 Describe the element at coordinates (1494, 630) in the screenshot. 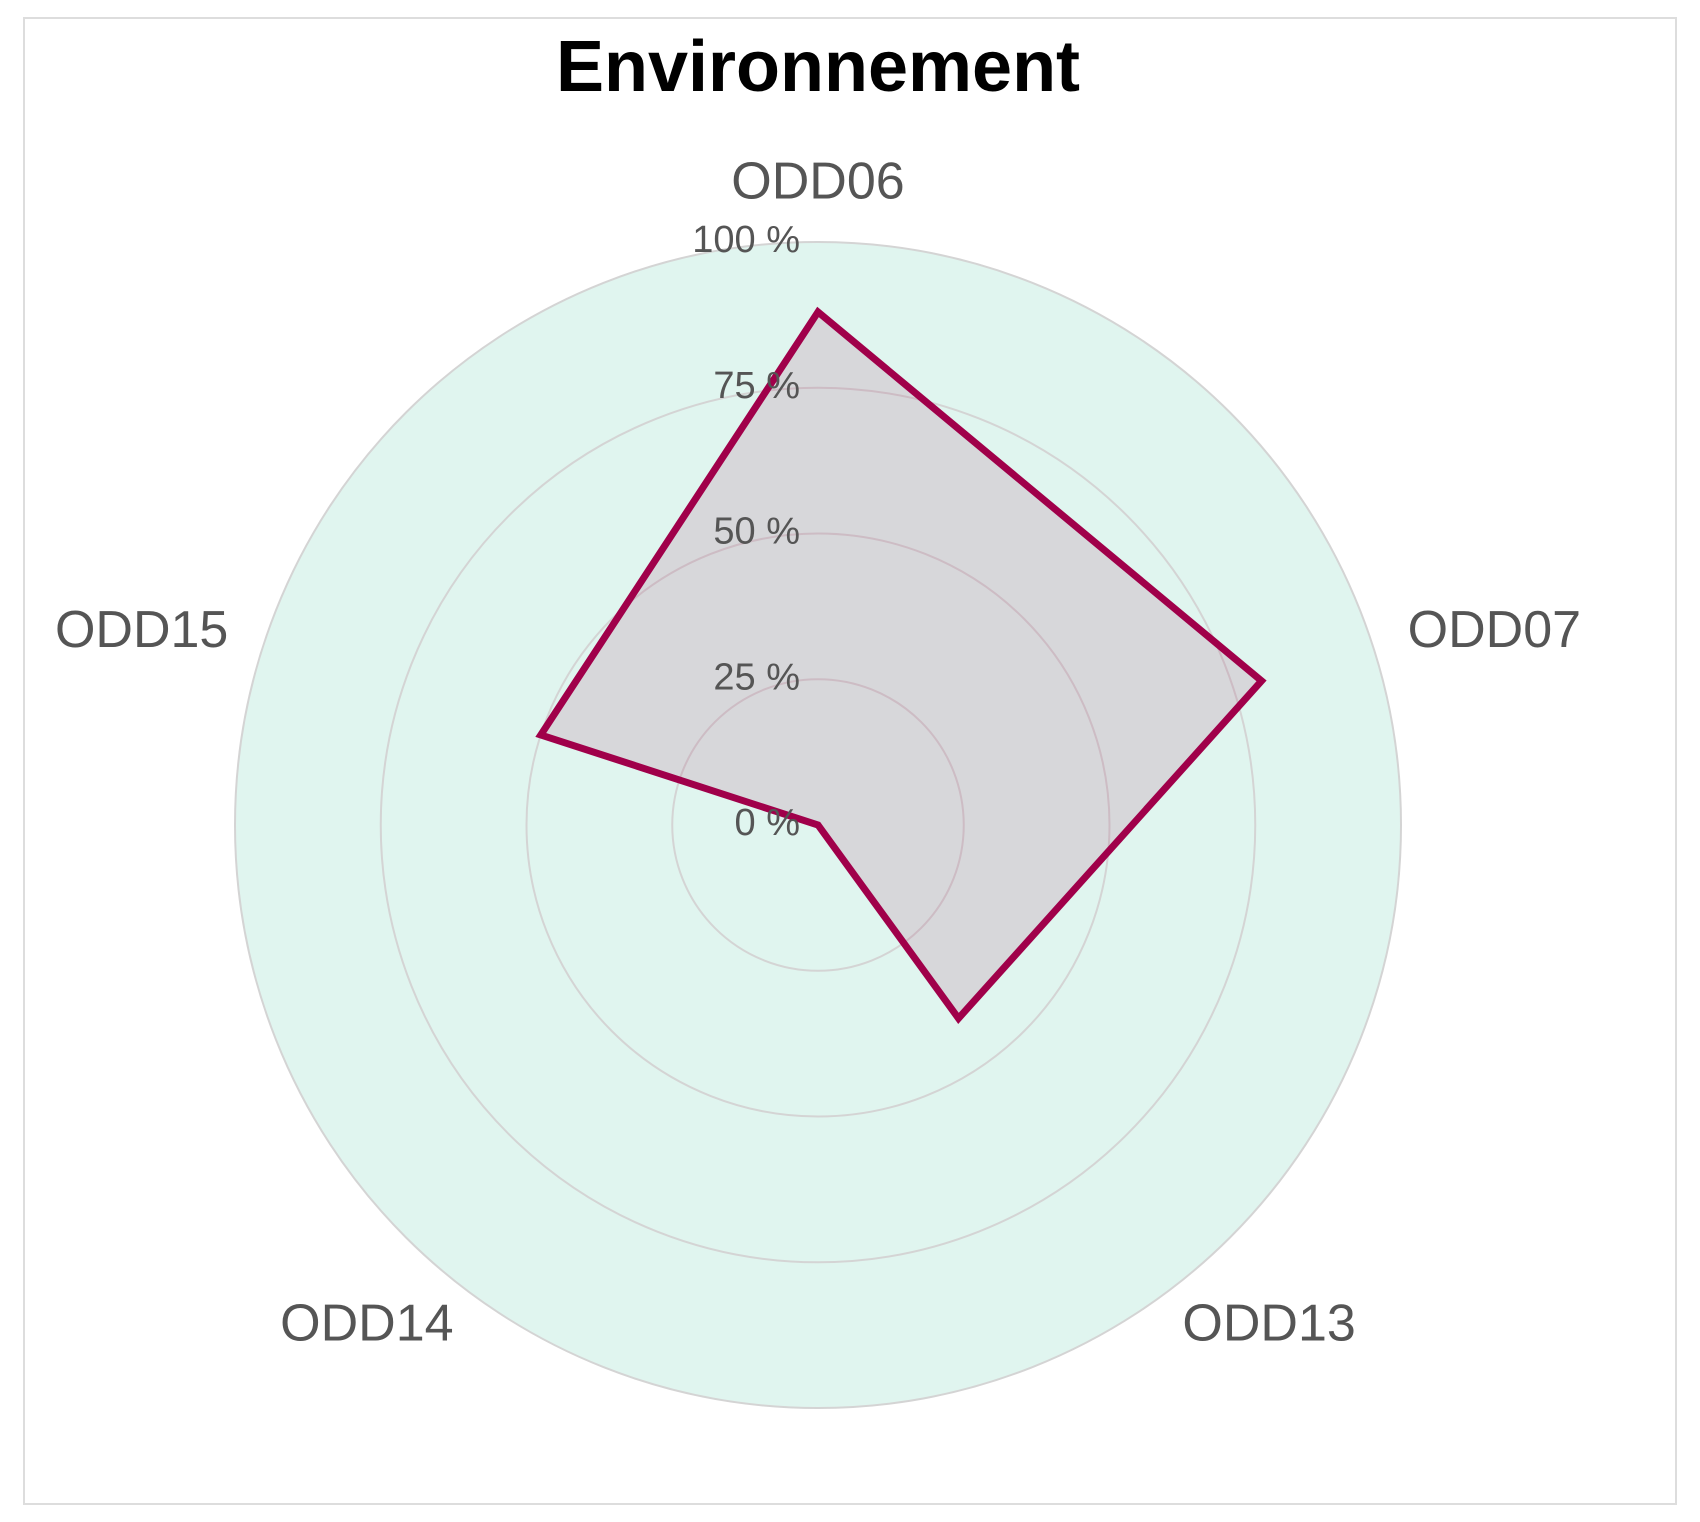

I see `axis-label: ODD07` at that location.